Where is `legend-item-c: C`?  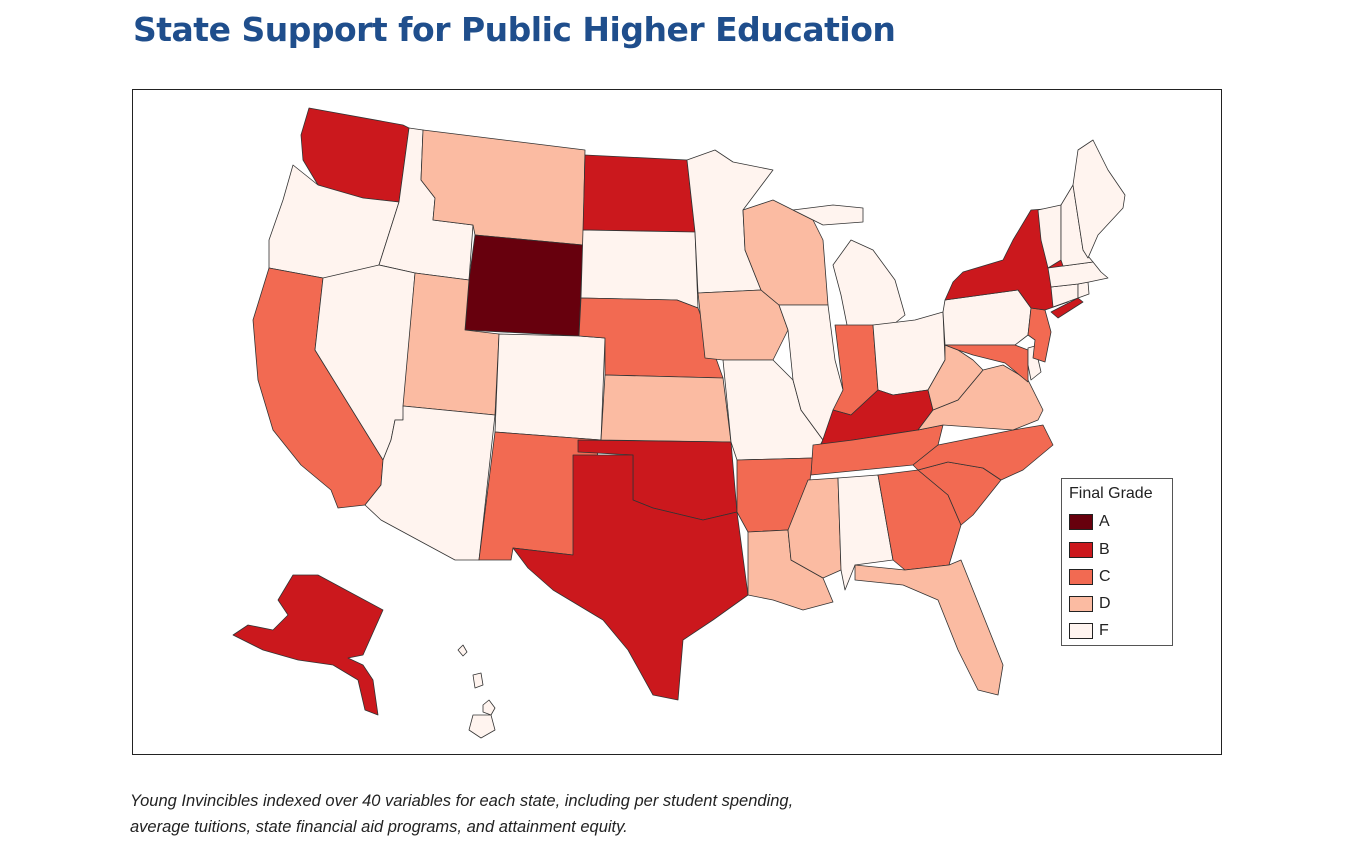 legend-item-c: C is located at coordinates (1090, 577).